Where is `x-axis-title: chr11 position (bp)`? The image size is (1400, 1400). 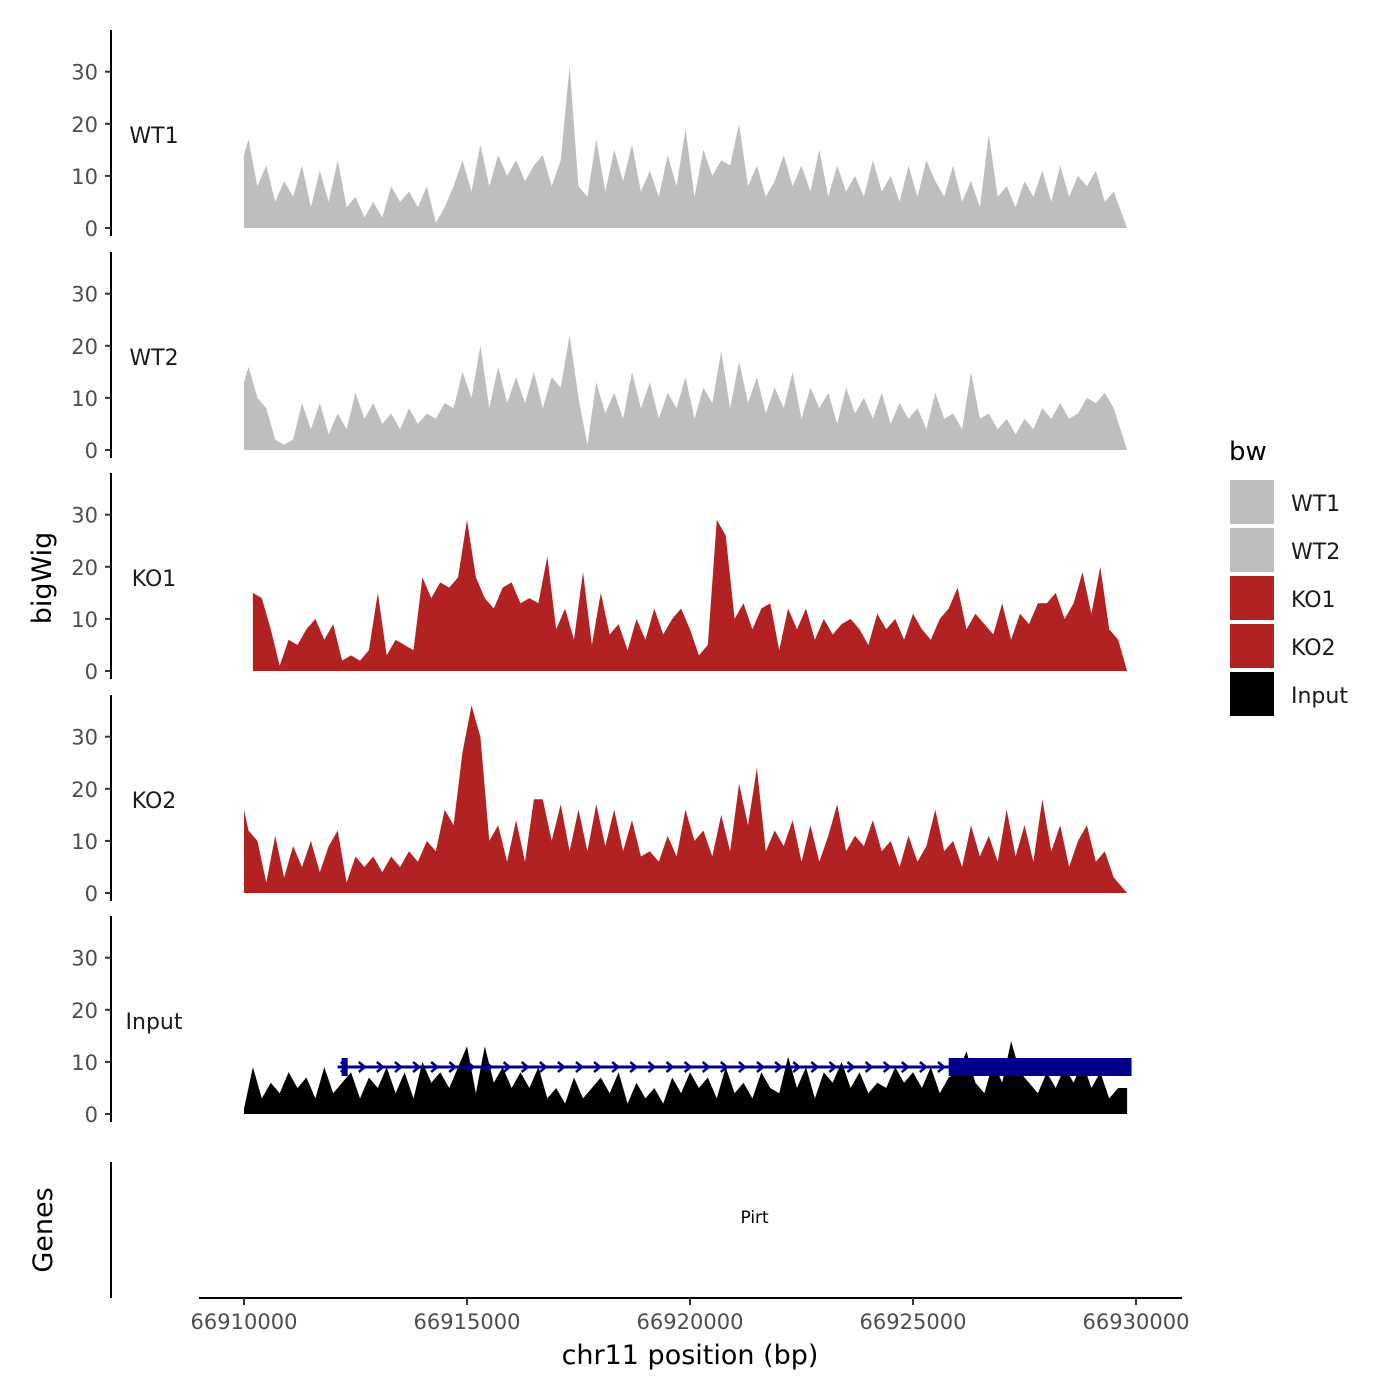 x-axis-title: chr11 position (bp) is located at coordinates (690, 1355).